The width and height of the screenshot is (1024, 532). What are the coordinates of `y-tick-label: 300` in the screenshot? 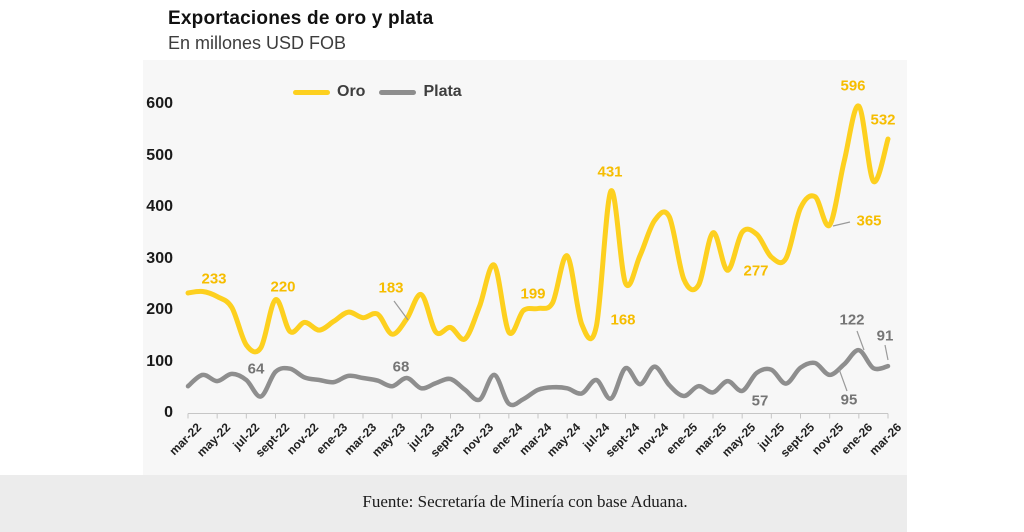 It's located at (159, 258).